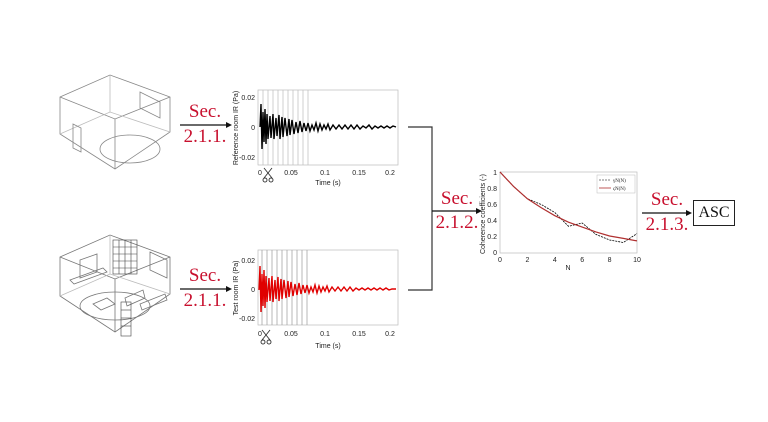  What do you see at coordinates (567, 268) in the screenshot?
I see `svg-text: N` at bounding box center [567, 268].